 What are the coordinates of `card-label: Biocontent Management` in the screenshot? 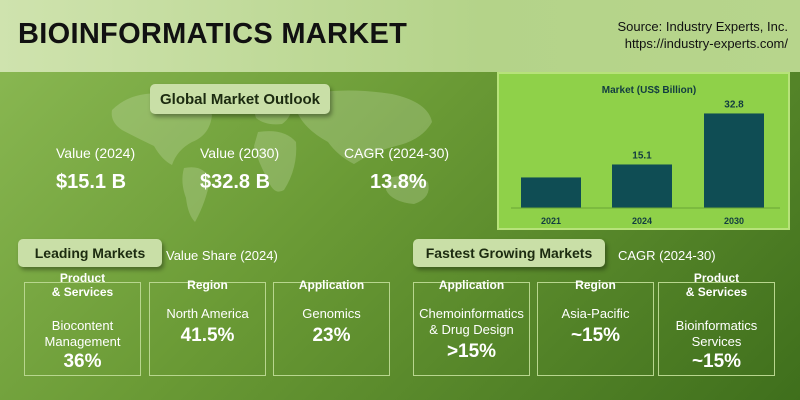 It's located at (82, 334).